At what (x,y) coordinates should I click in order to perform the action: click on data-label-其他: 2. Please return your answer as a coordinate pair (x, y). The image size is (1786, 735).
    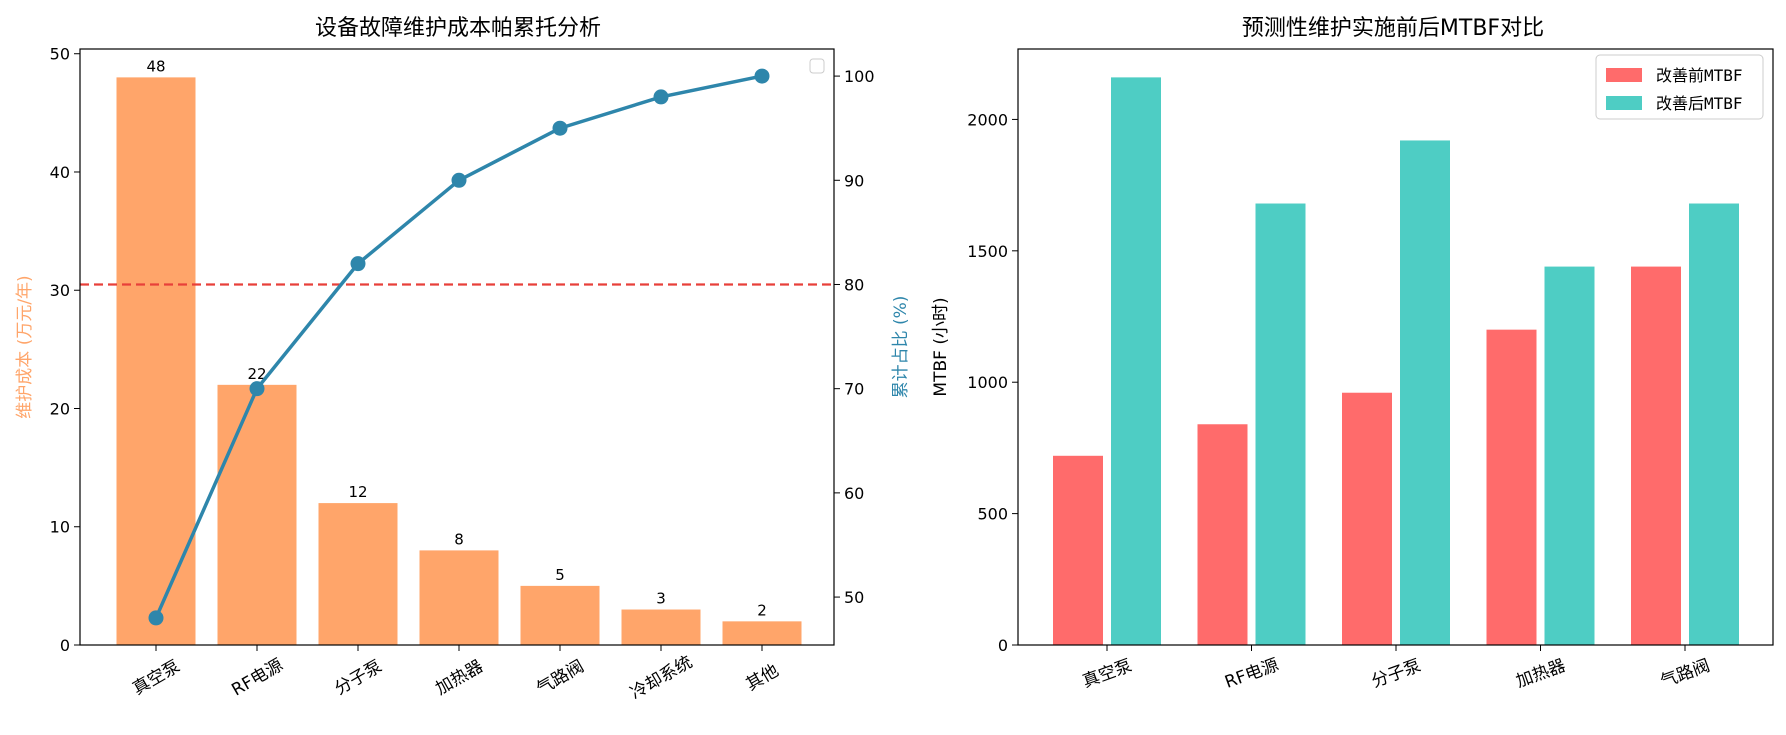
    Looking at the image, I should click on (762, 610).